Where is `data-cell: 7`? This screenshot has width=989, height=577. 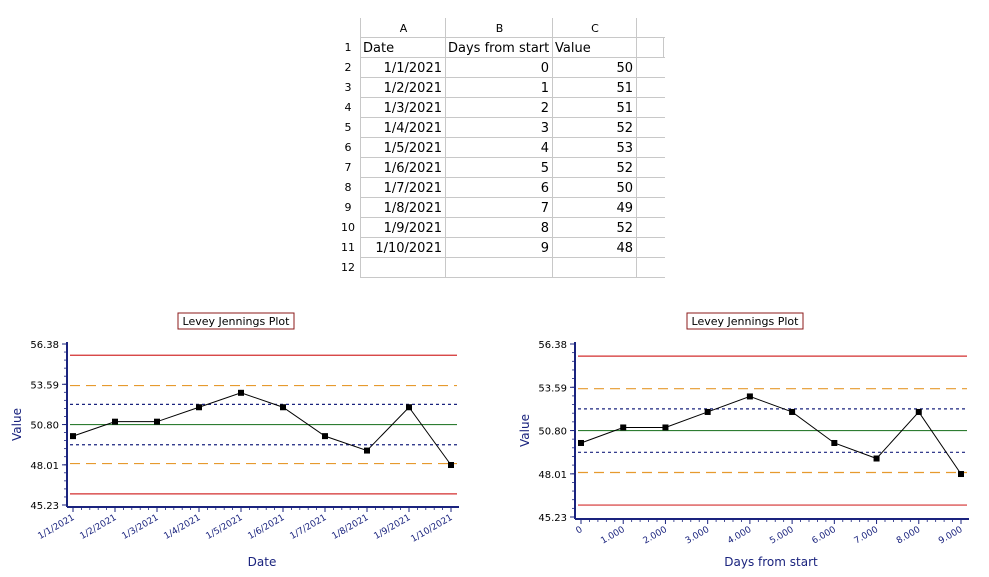
data-cell: 7 is located at coordinates (544, 208).